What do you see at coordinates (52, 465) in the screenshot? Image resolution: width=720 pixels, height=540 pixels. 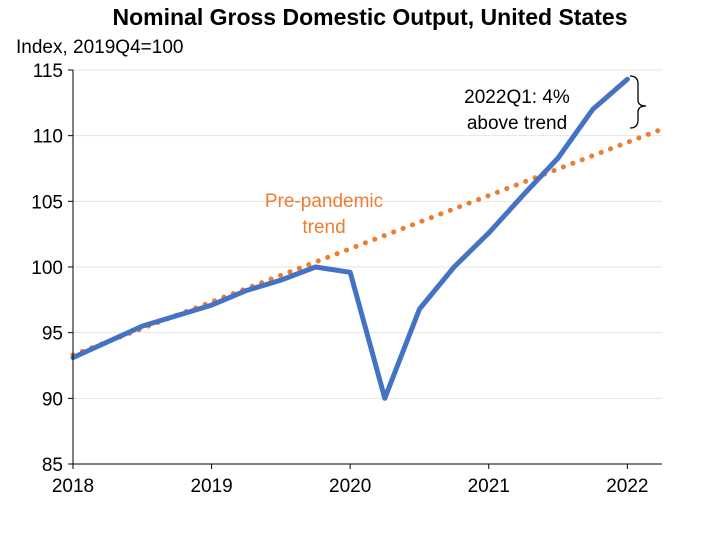 I see `y-tick-label-85: 85` at bounding box center [52, 465].